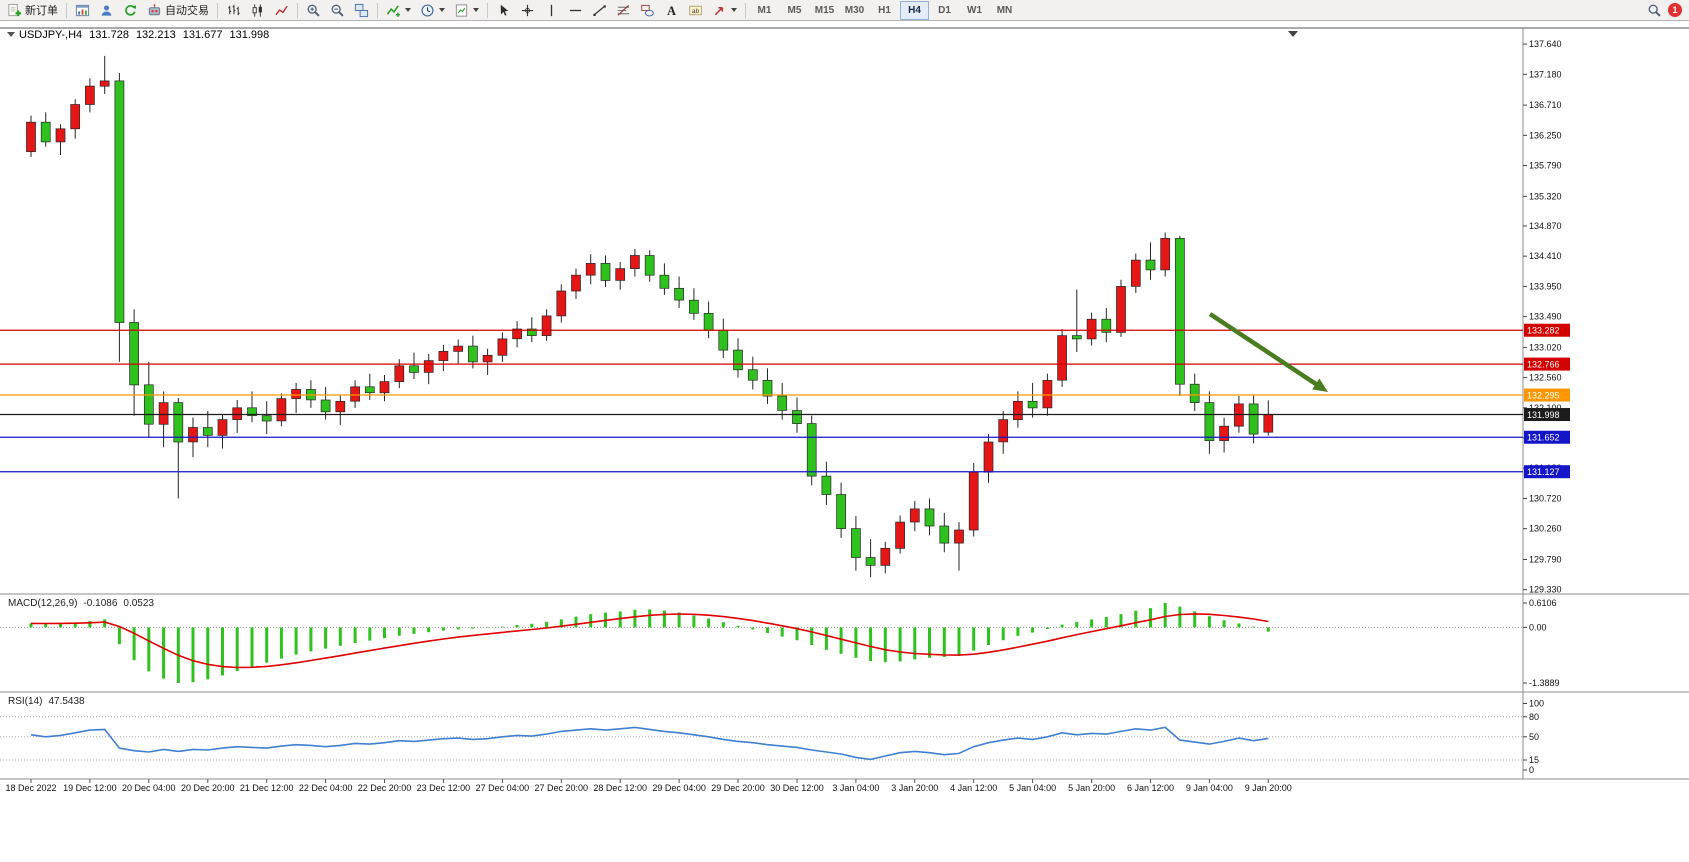  What do you see at coordinates (1543, 438) in the screenshot?
I see `svg-text: 131.652` at bounding box center [1543, 438].